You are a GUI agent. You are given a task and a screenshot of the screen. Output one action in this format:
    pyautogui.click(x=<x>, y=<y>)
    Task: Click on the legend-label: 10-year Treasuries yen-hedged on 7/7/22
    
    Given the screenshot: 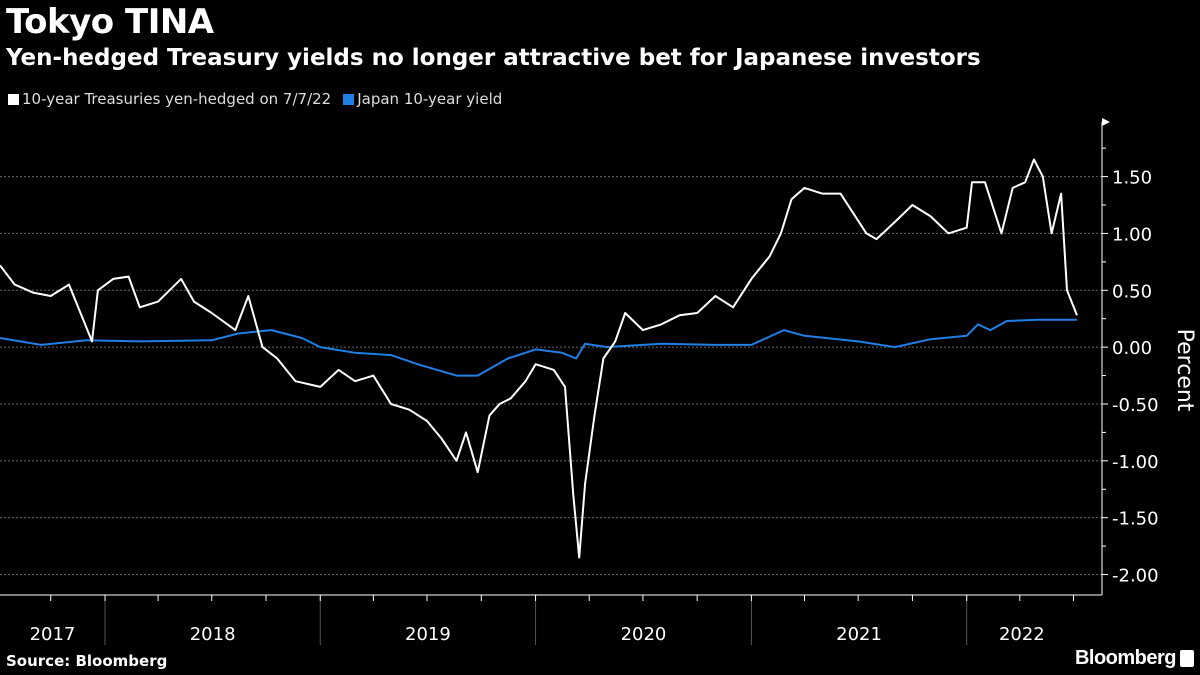 What is the action you would take?
    pyautogui.click(x=177, y=99)
    